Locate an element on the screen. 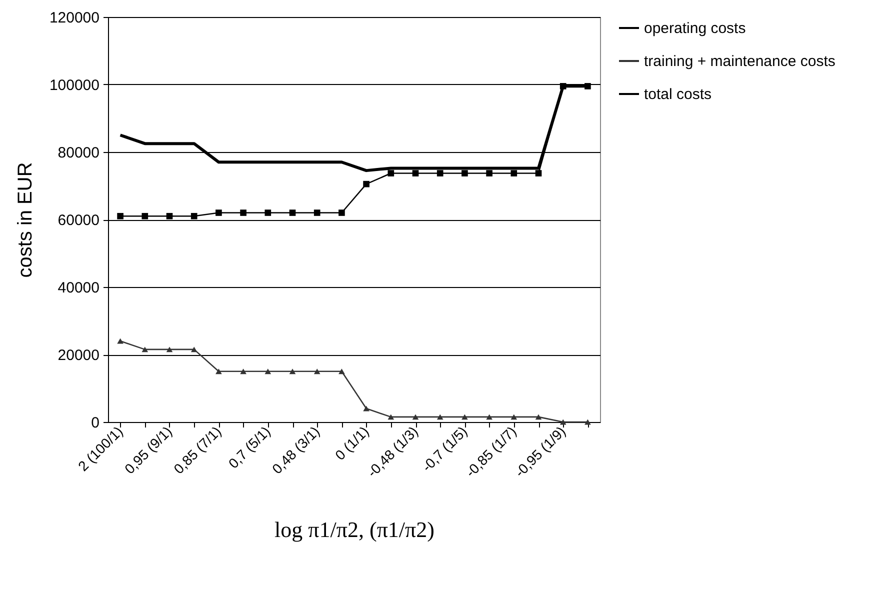  y-tick-label: 100000 is located at coordinates (74, 85).